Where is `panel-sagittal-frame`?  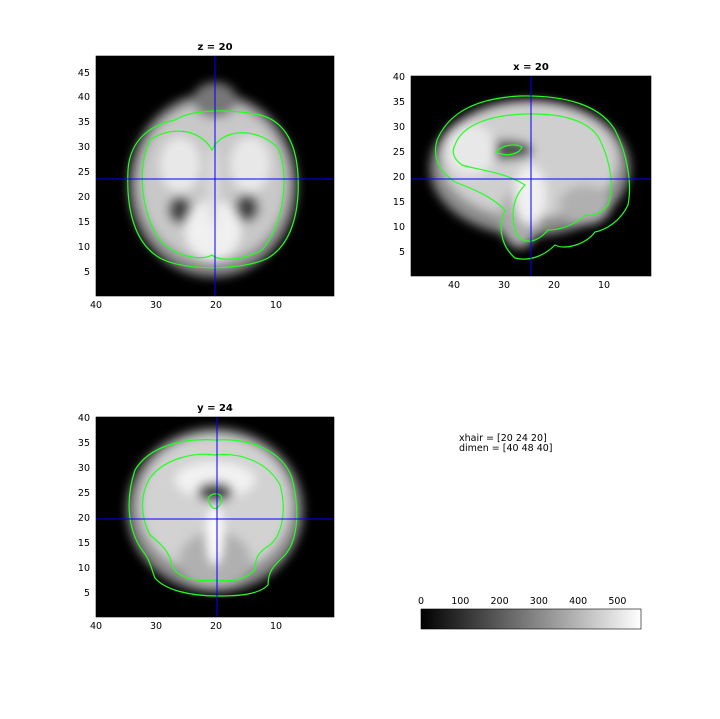 panel-sagittal-frame is located at coordinates (531, 176).